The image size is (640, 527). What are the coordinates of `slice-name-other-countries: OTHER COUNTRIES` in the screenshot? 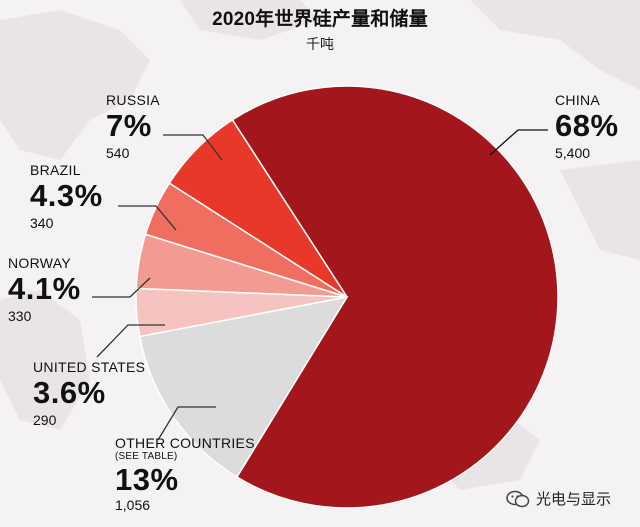 It's located at (185, 443).